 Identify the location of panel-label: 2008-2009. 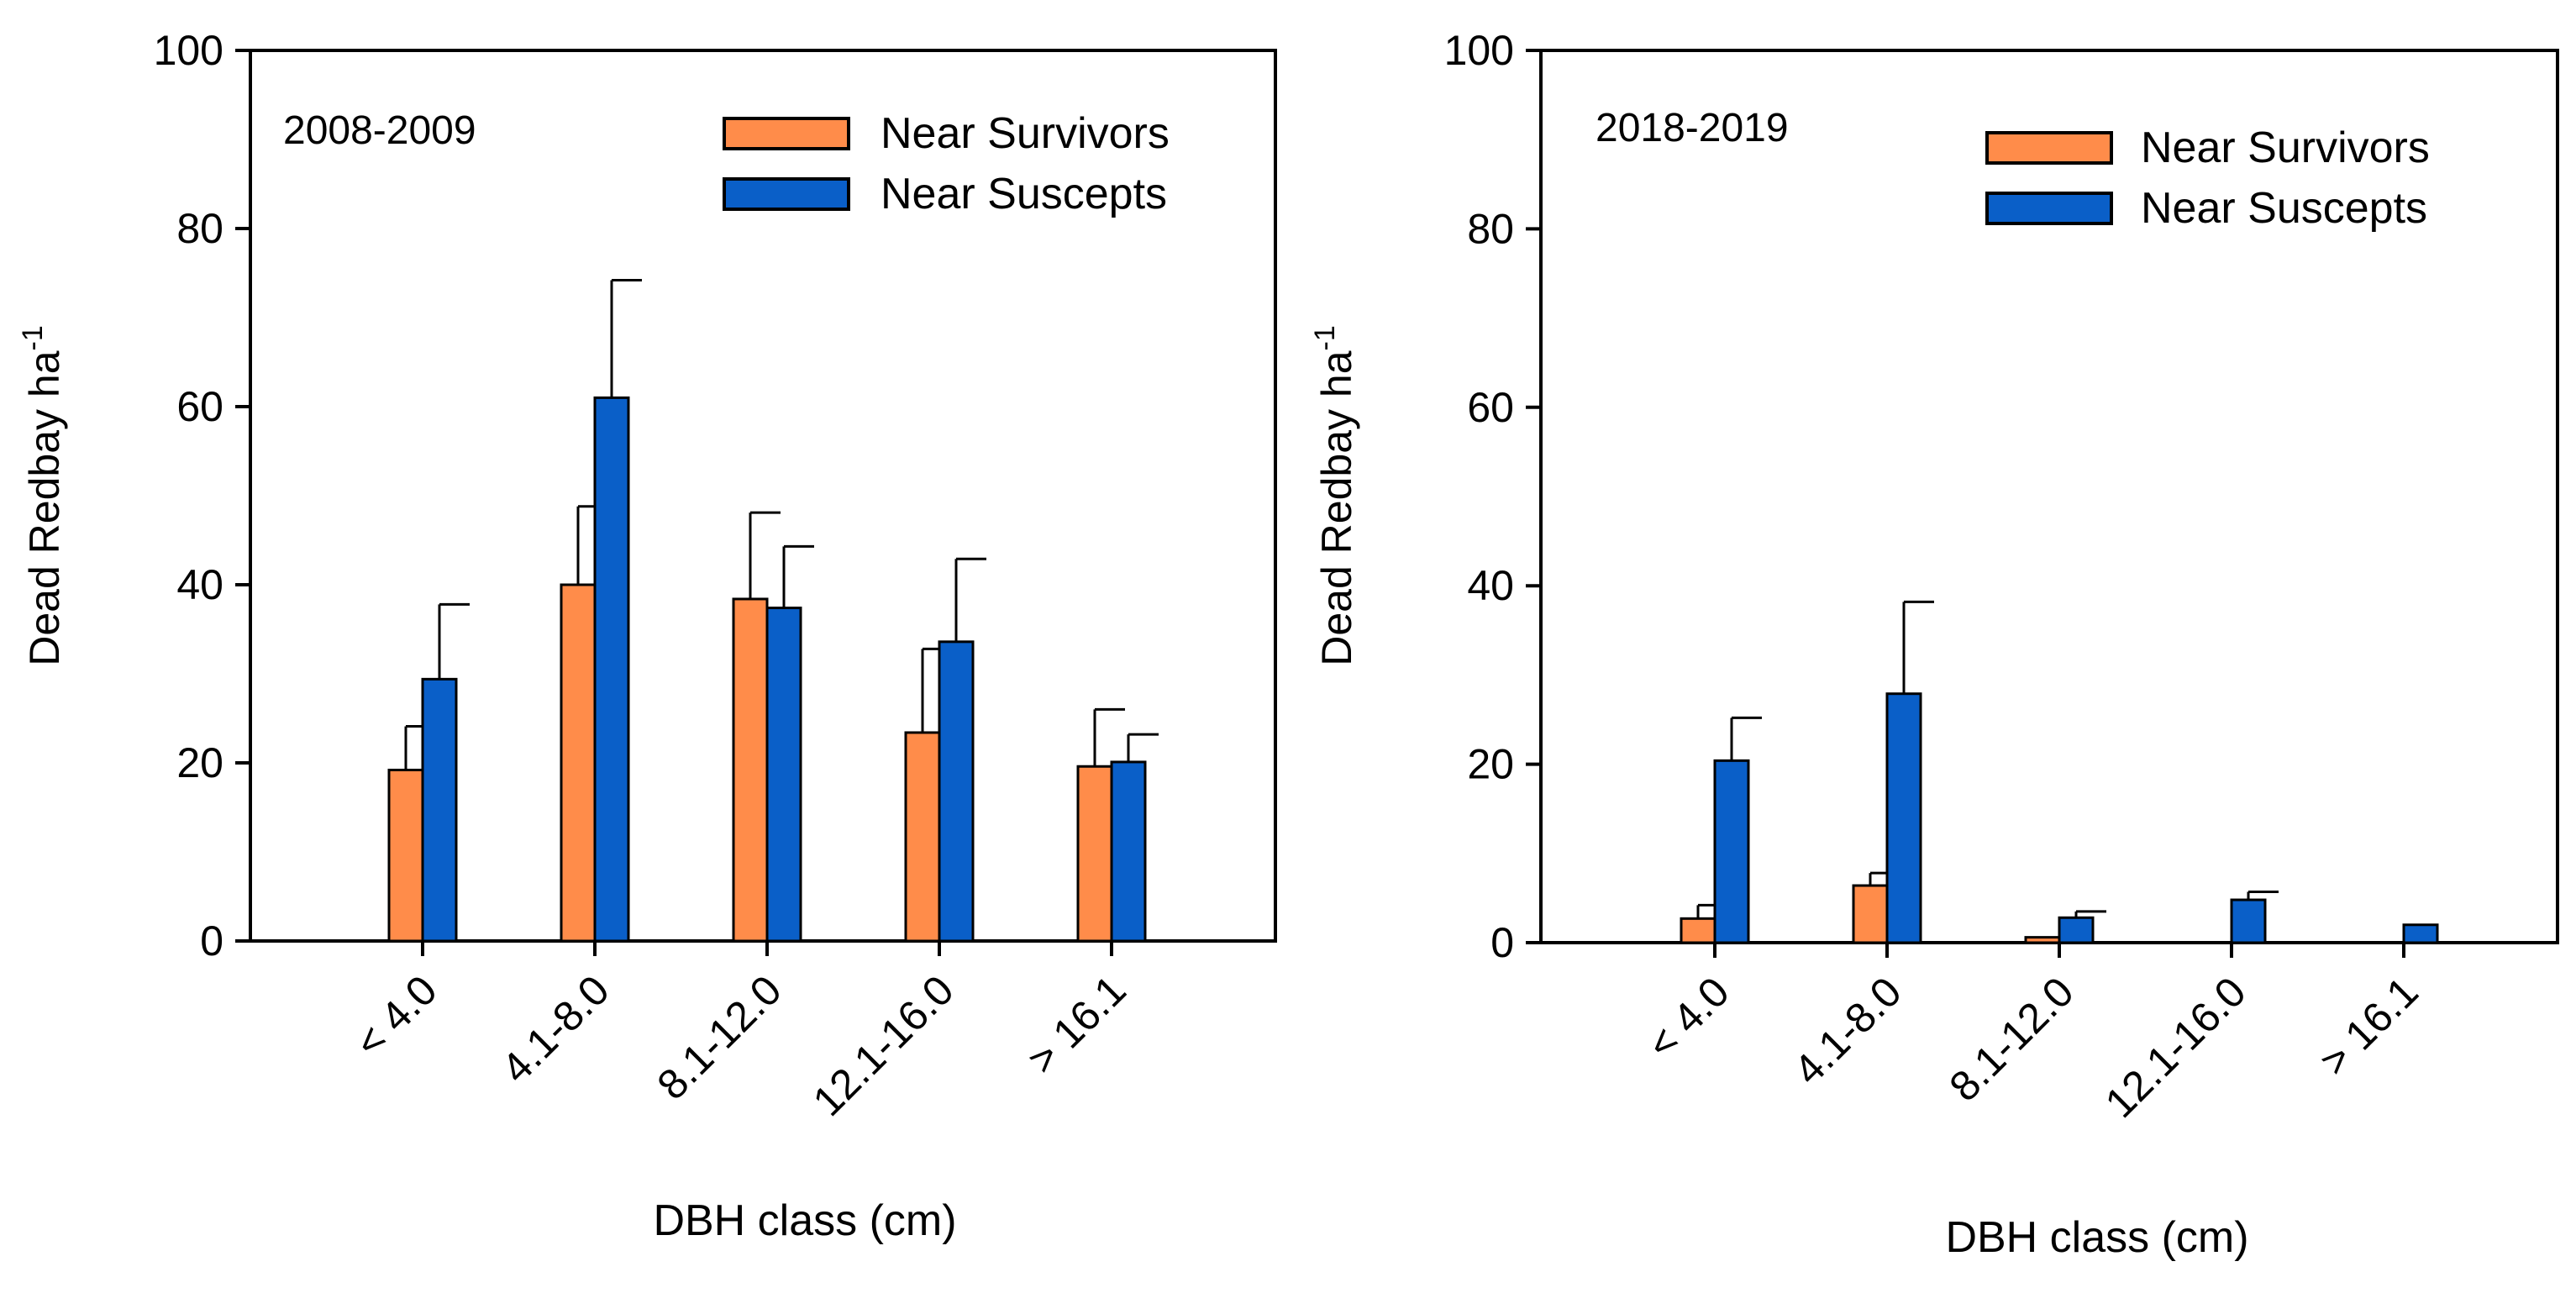
(379, 130).